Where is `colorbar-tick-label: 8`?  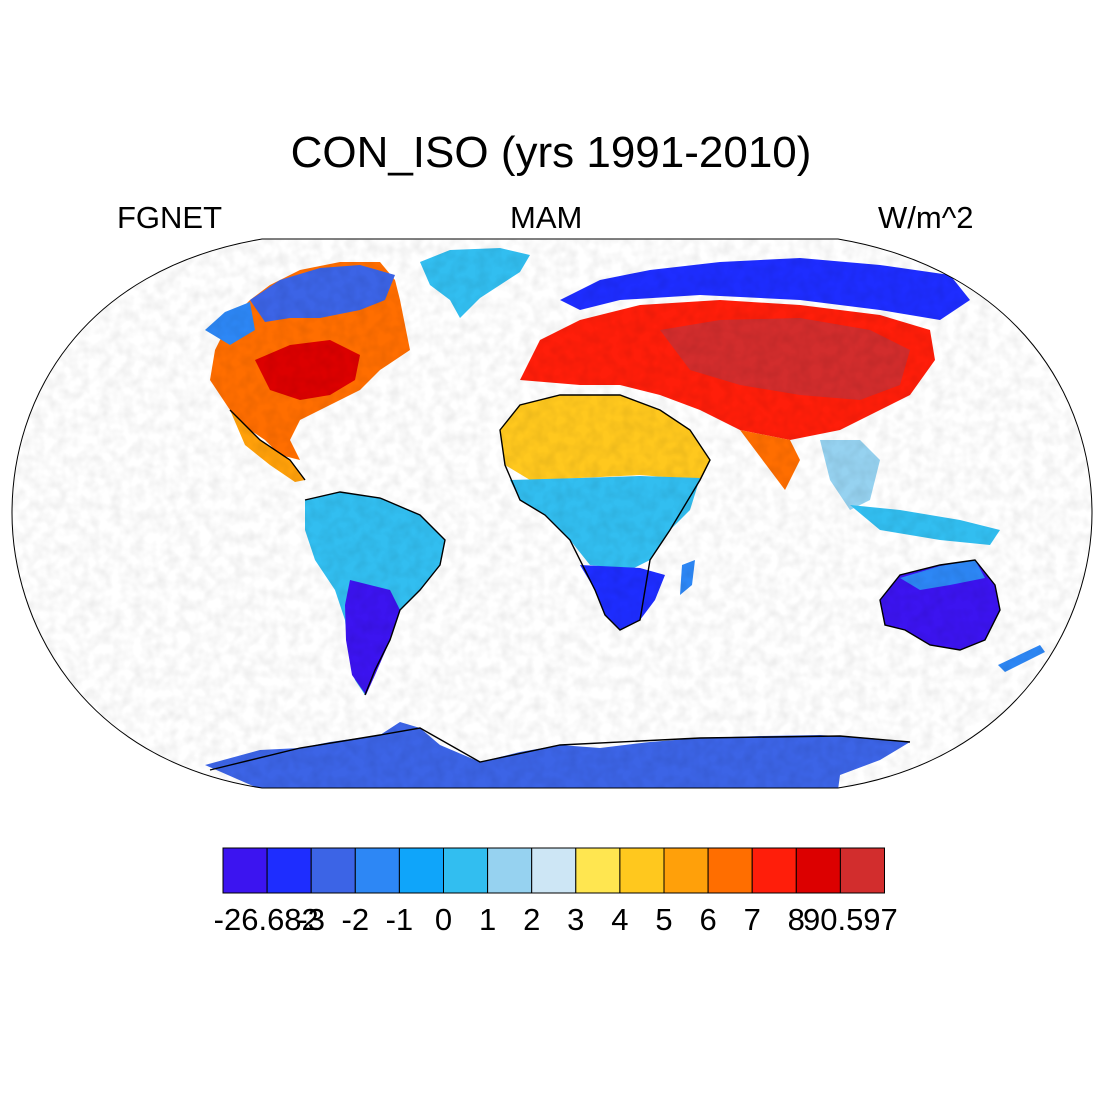
colorbar-tick-label: 8 is located at coordinates (796, 919).